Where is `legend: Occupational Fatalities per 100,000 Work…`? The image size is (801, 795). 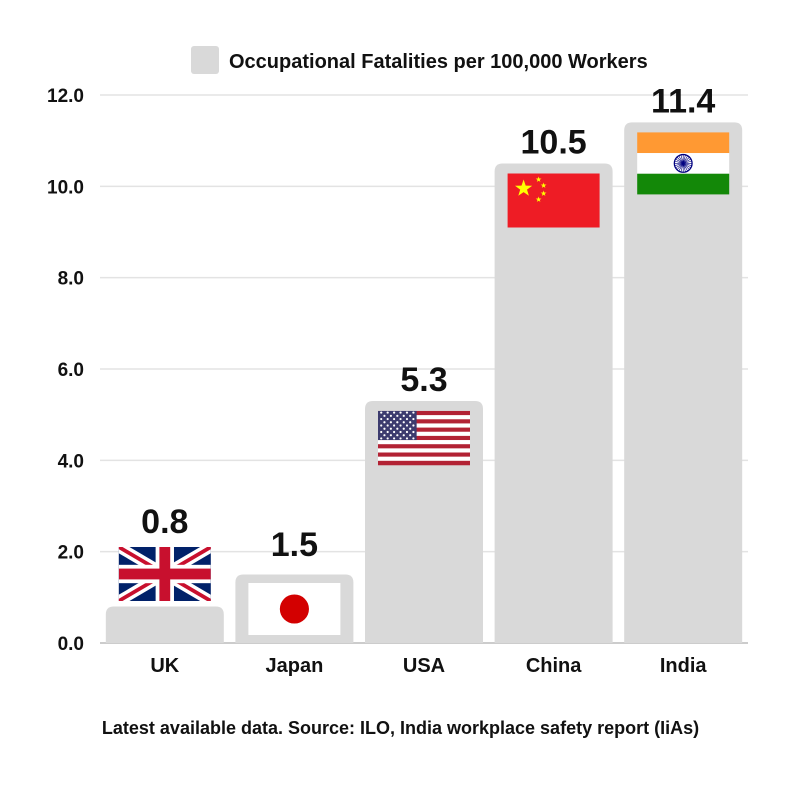 legend: Occupational Fatalities per 100,000 Work… is located at coordinates (419, 60).